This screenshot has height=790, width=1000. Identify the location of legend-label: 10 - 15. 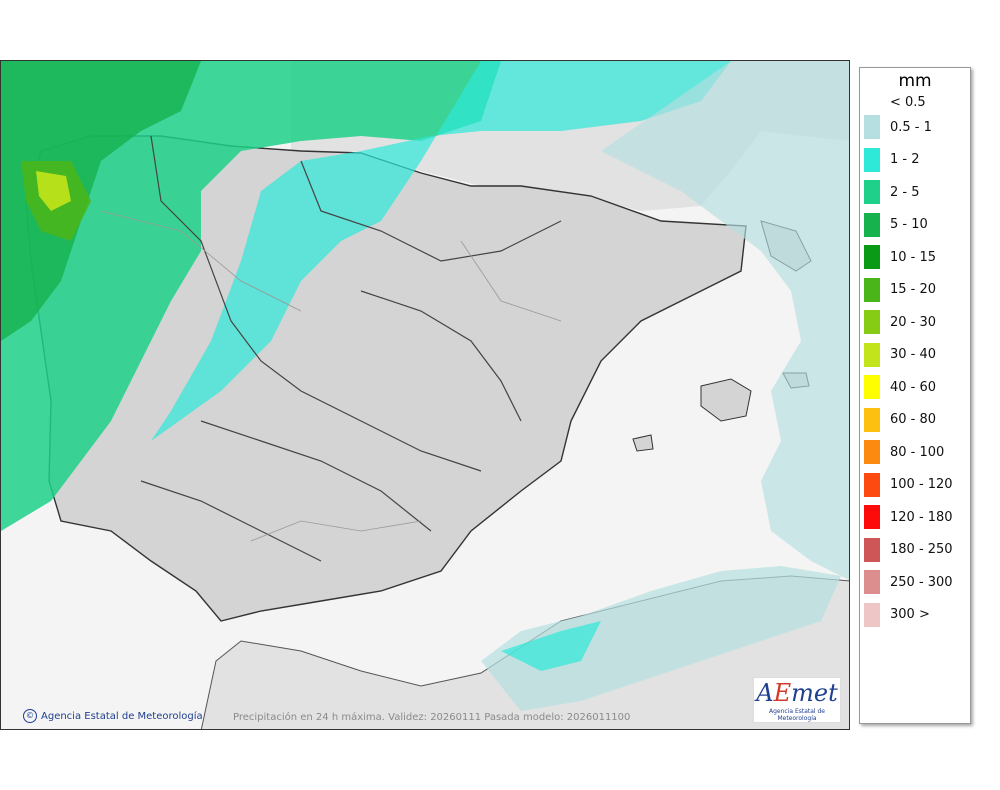
(913, 257).